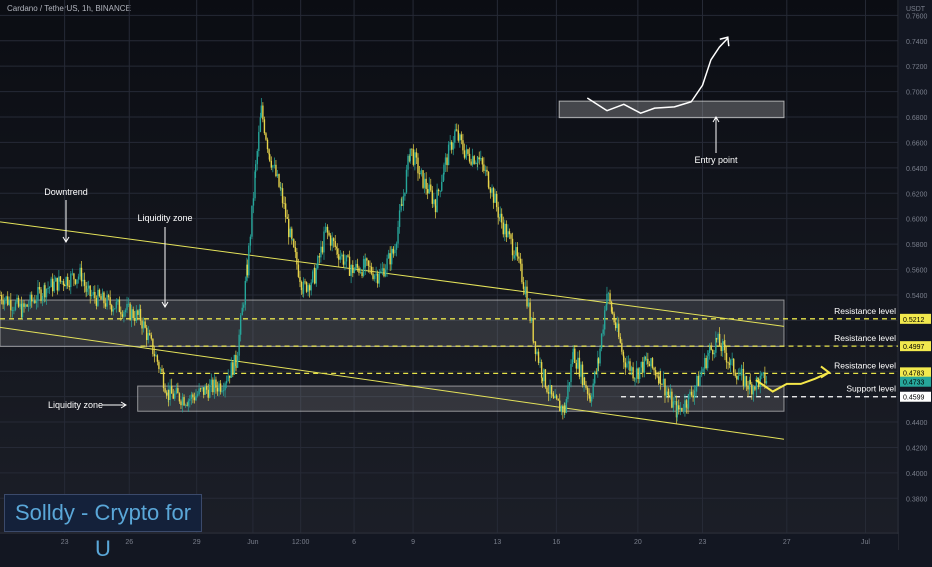  Describe the element at coordinates (871, 389) in the screenshot. I see `level-label: Support level` at that location.